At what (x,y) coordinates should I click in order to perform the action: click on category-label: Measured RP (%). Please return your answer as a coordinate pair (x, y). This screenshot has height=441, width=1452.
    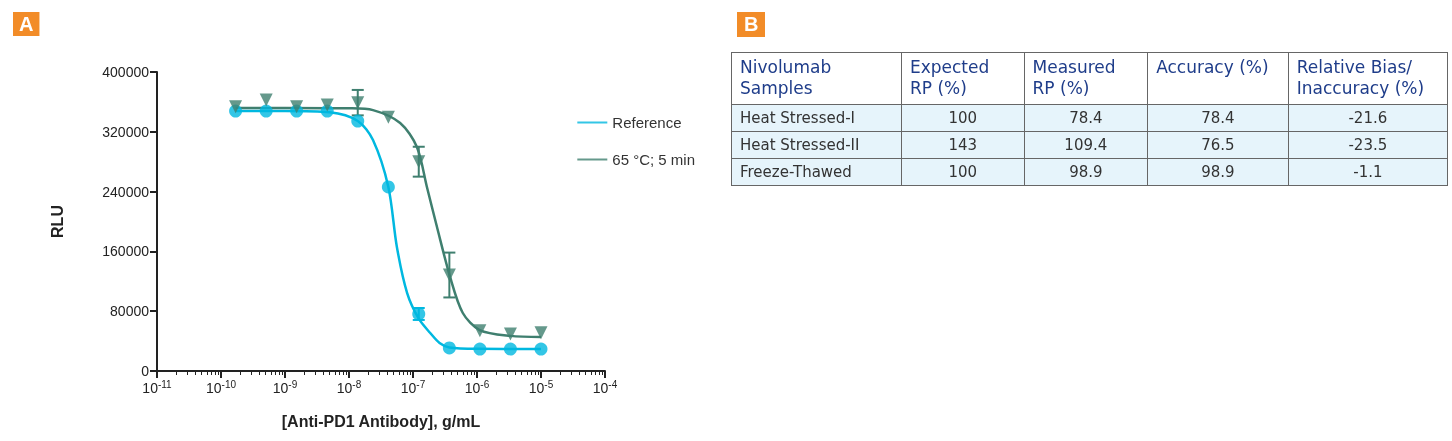
    Looking at the image, I should click on (1086, 78).